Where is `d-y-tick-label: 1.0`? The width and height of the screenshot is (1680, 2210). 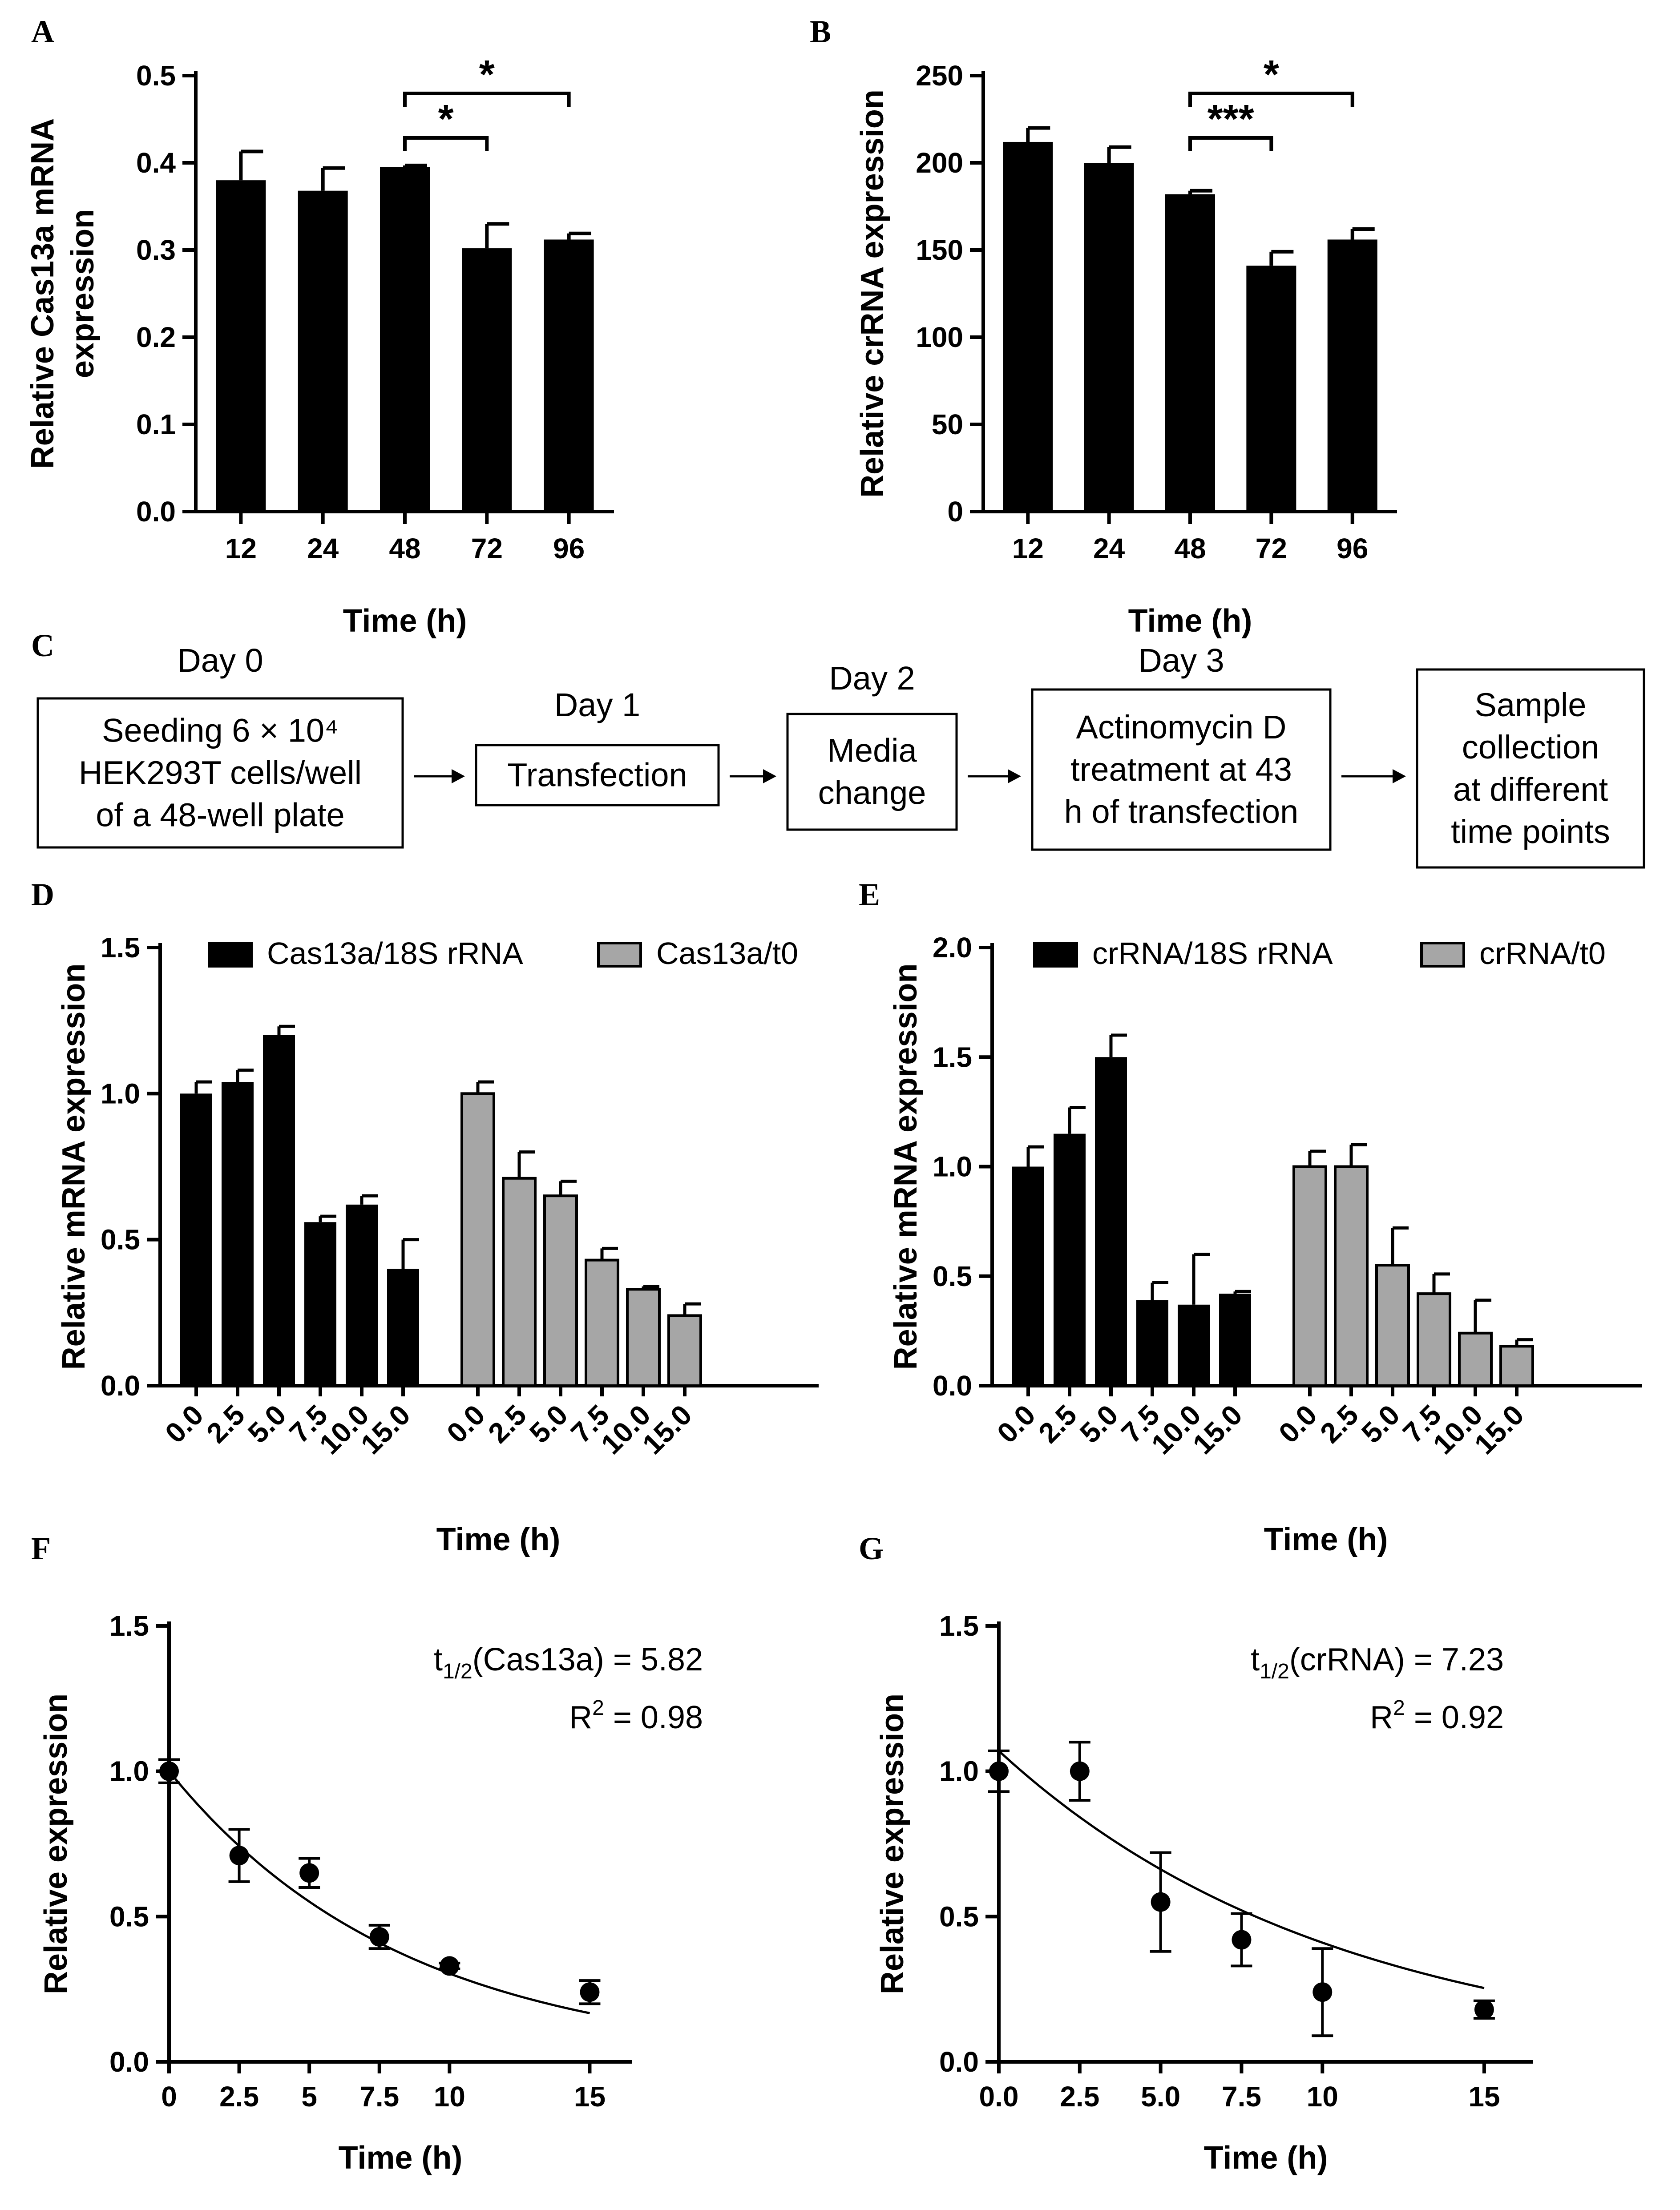 d-y-tick-label: 1.0 is located at coordinates (120, 1093).